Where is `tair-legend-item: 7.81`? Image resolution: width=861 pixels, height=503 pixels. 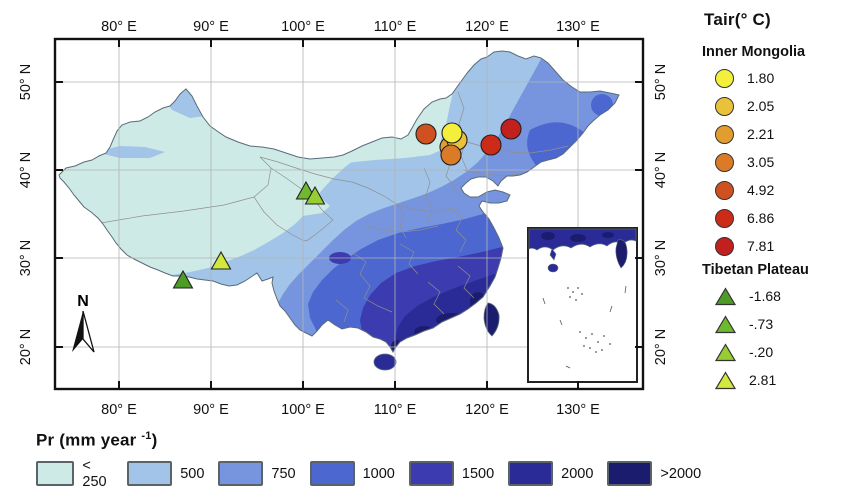
tair-legend-item: 7.81 is located at coordinates (774, 246).